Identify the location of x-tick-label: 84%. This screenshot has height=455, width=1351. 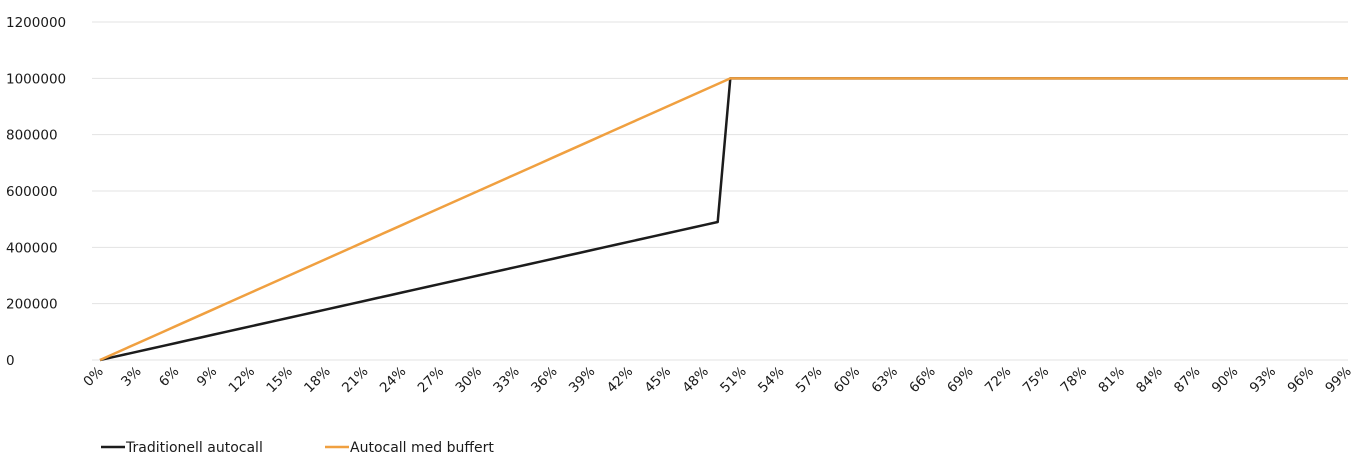
(1149, 379).